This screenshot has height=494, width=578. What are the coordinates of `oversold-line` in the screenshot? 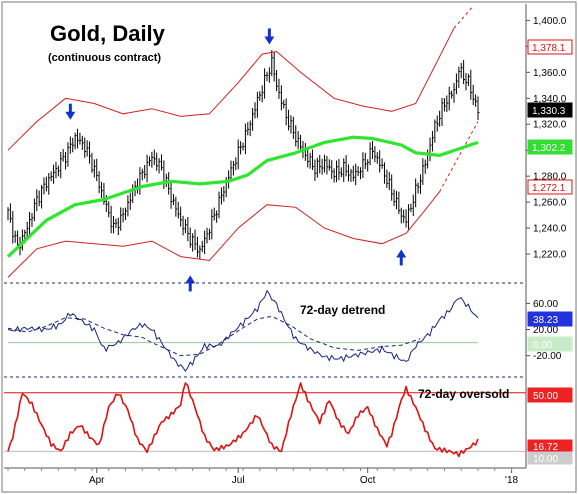 It's located at (243, 420).